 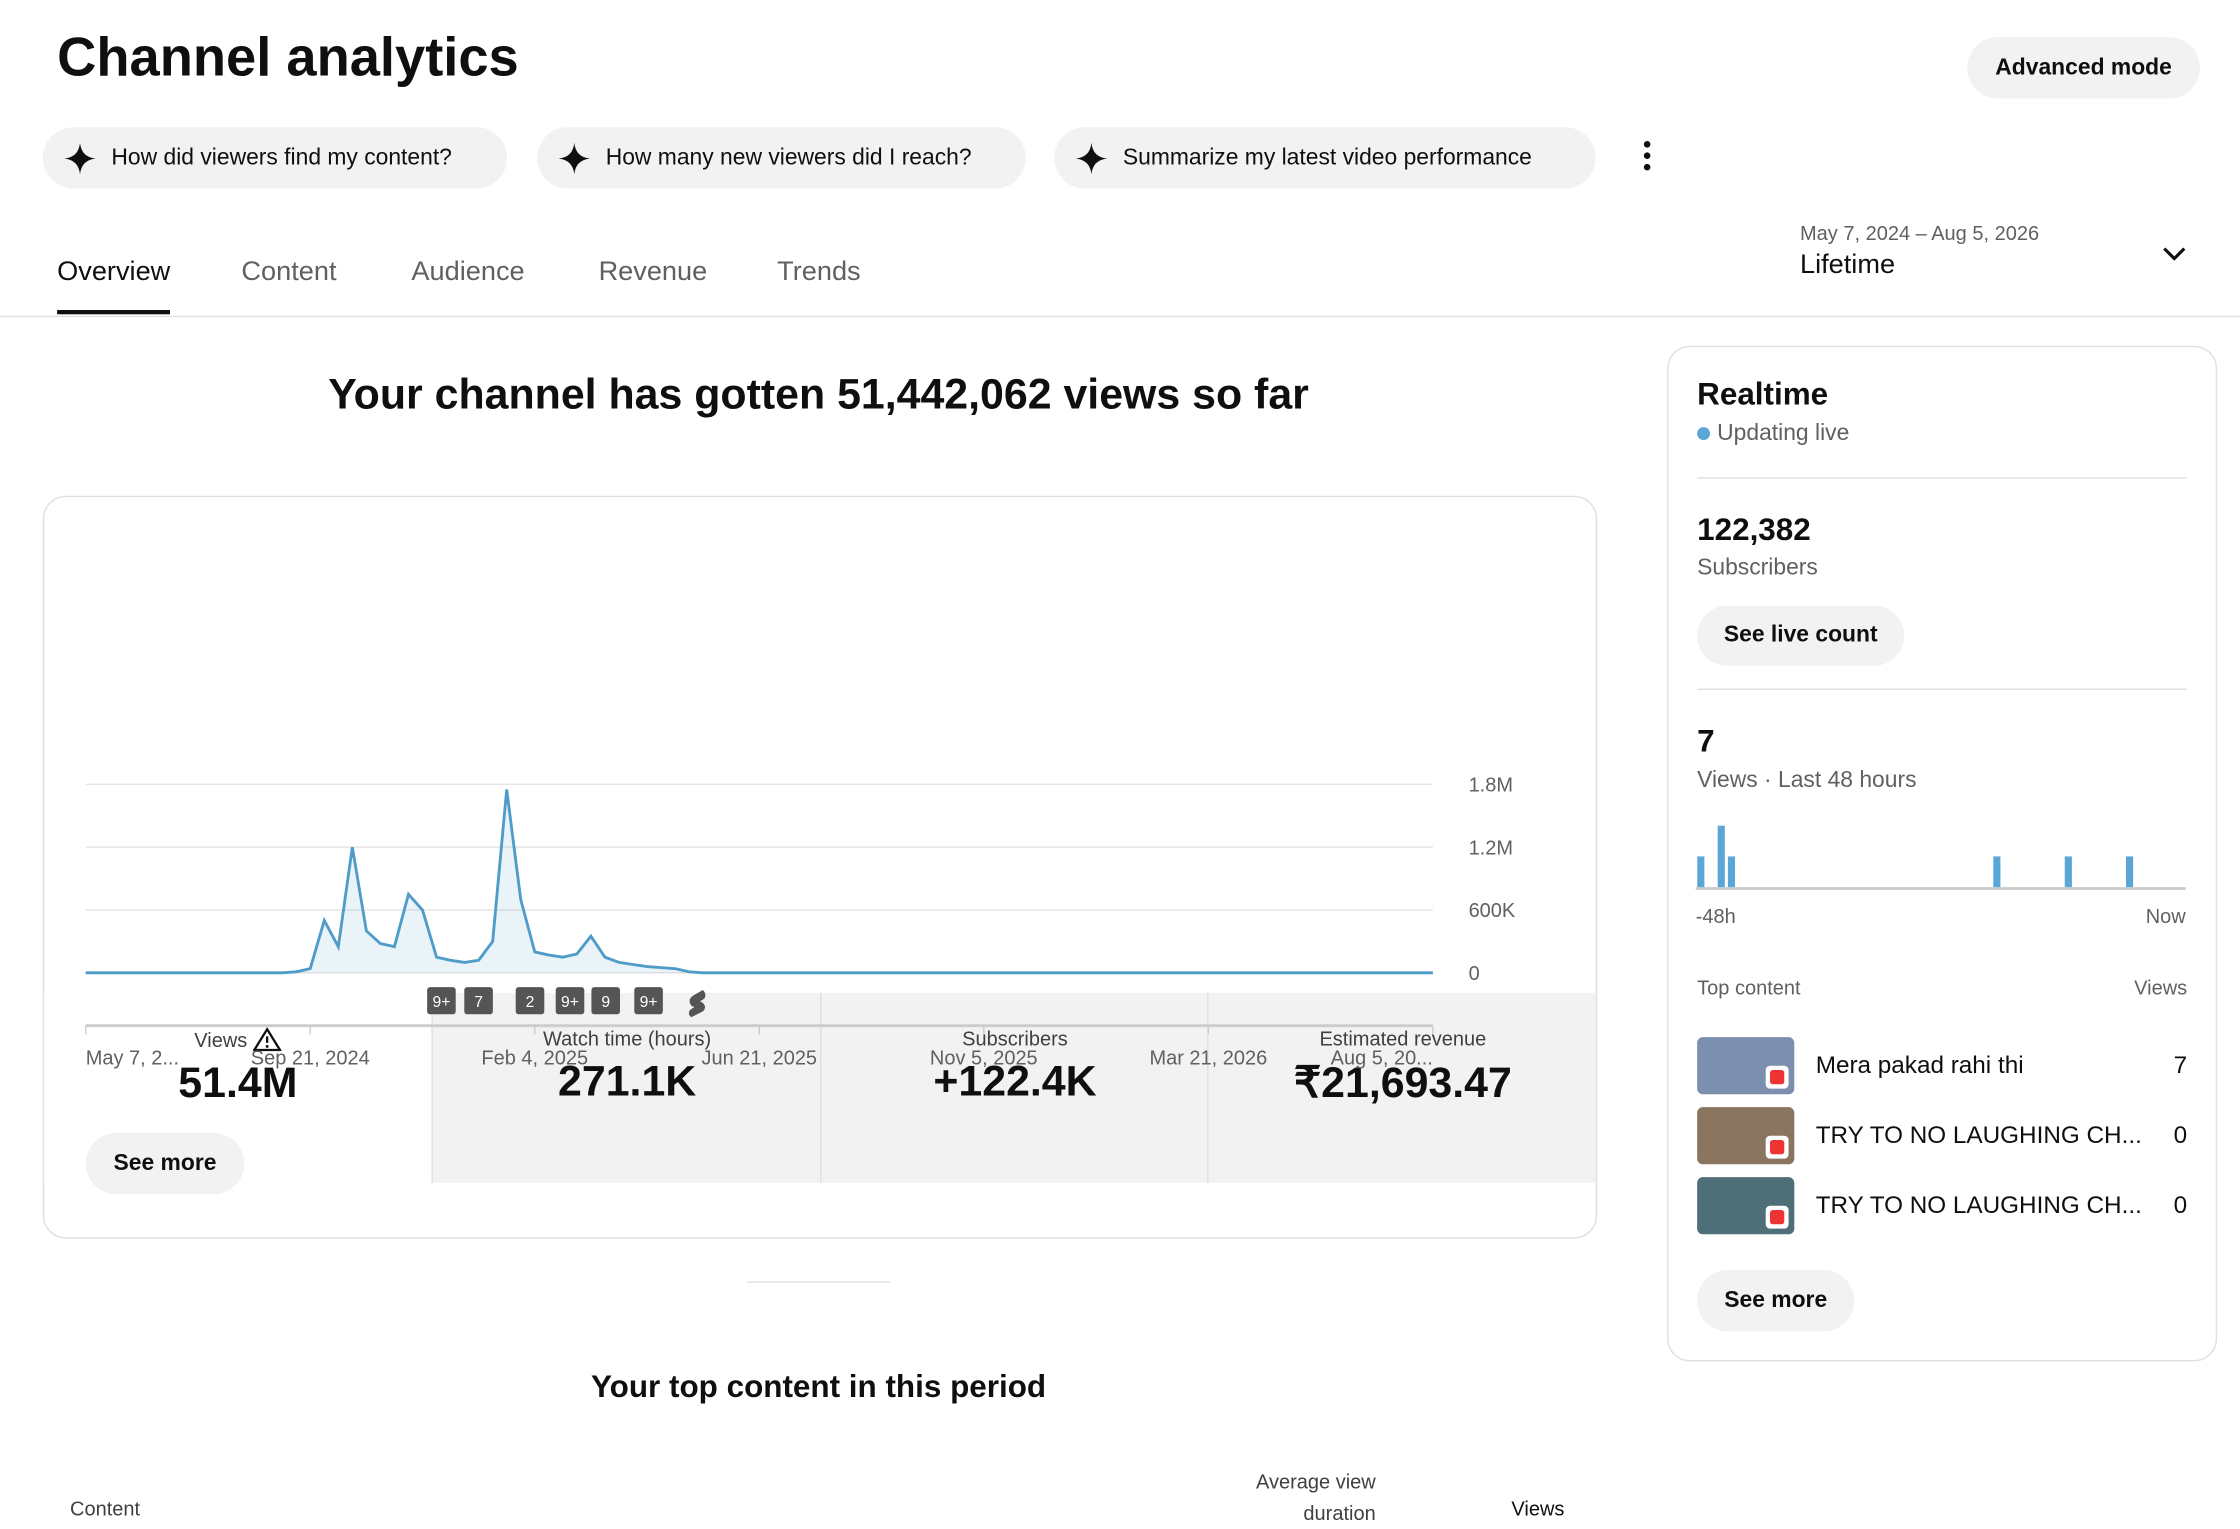 What do you see at coordinates (1492, 911) in the screenshot?
I see `y-tick-label: 600K` at bounding box center [1492, 911].